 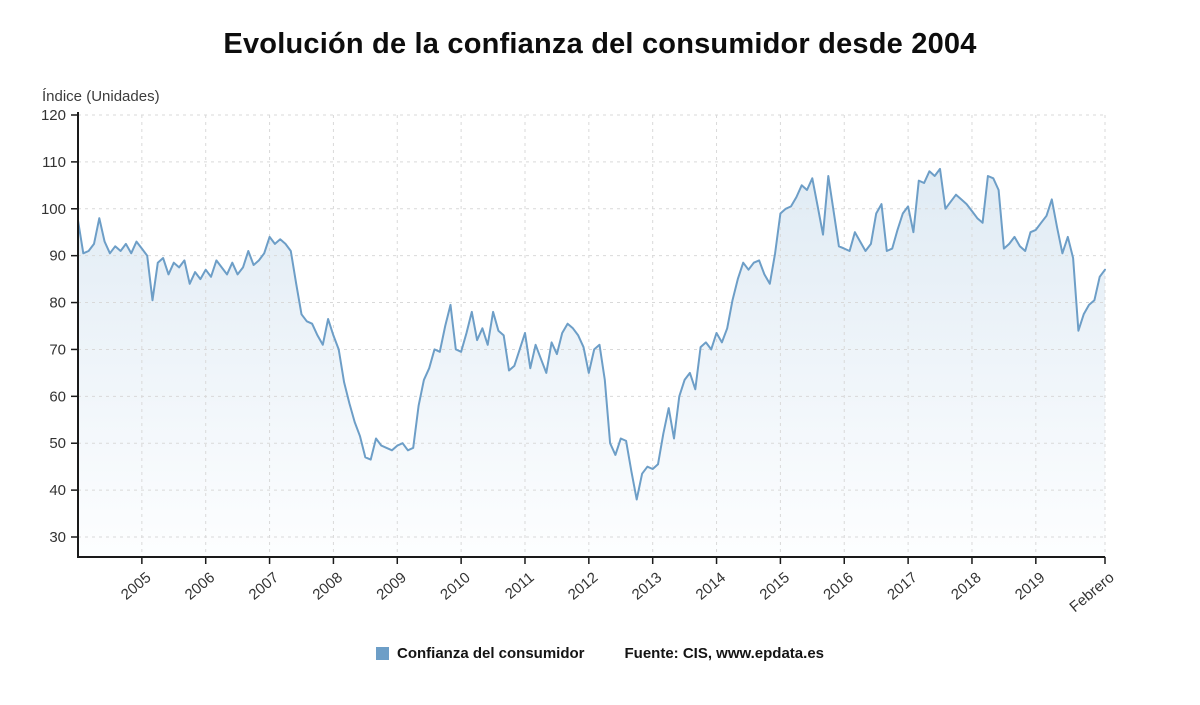 I want to click on y-tick-label: 90, so click(x=57, y=256).